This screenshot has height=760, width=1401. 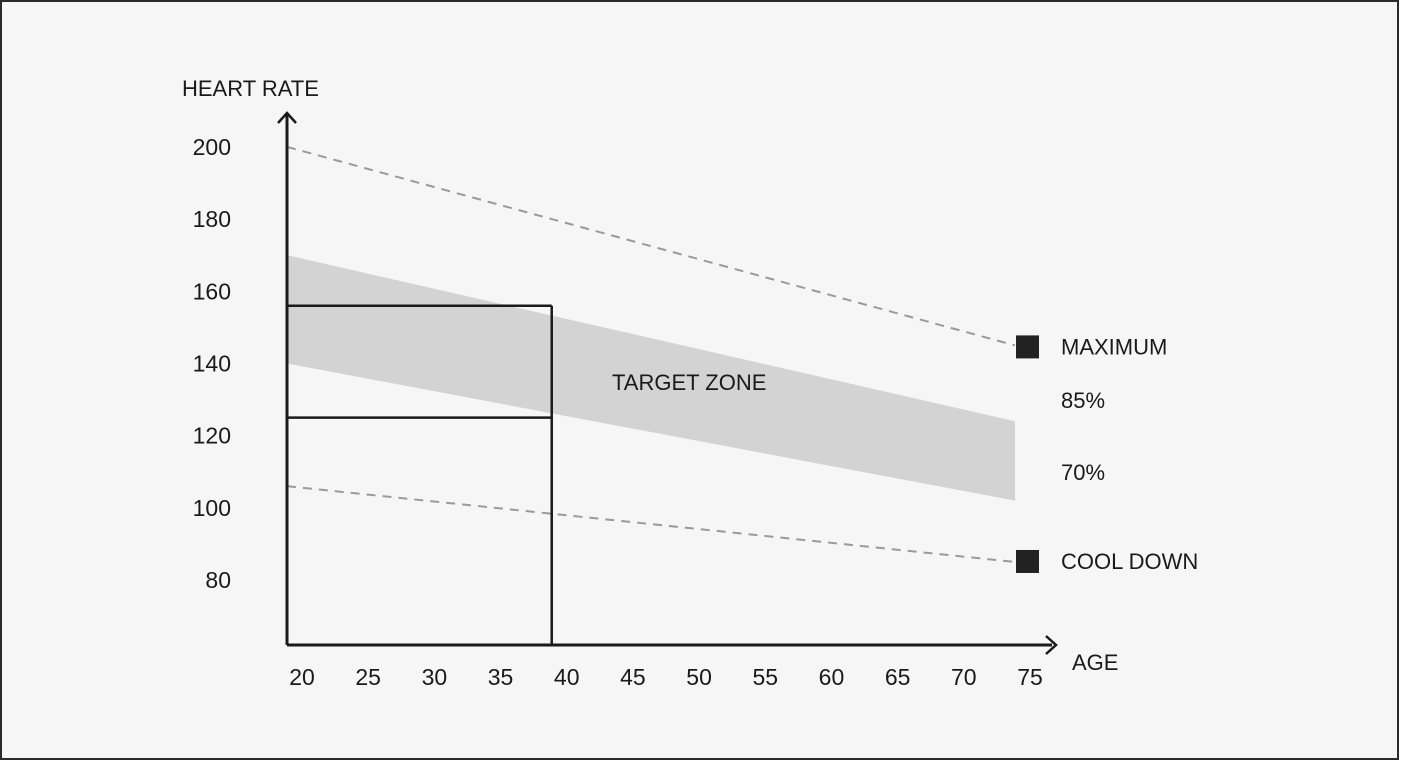 I want to click on x-tick-label: 65, so click(x=898, y=677).